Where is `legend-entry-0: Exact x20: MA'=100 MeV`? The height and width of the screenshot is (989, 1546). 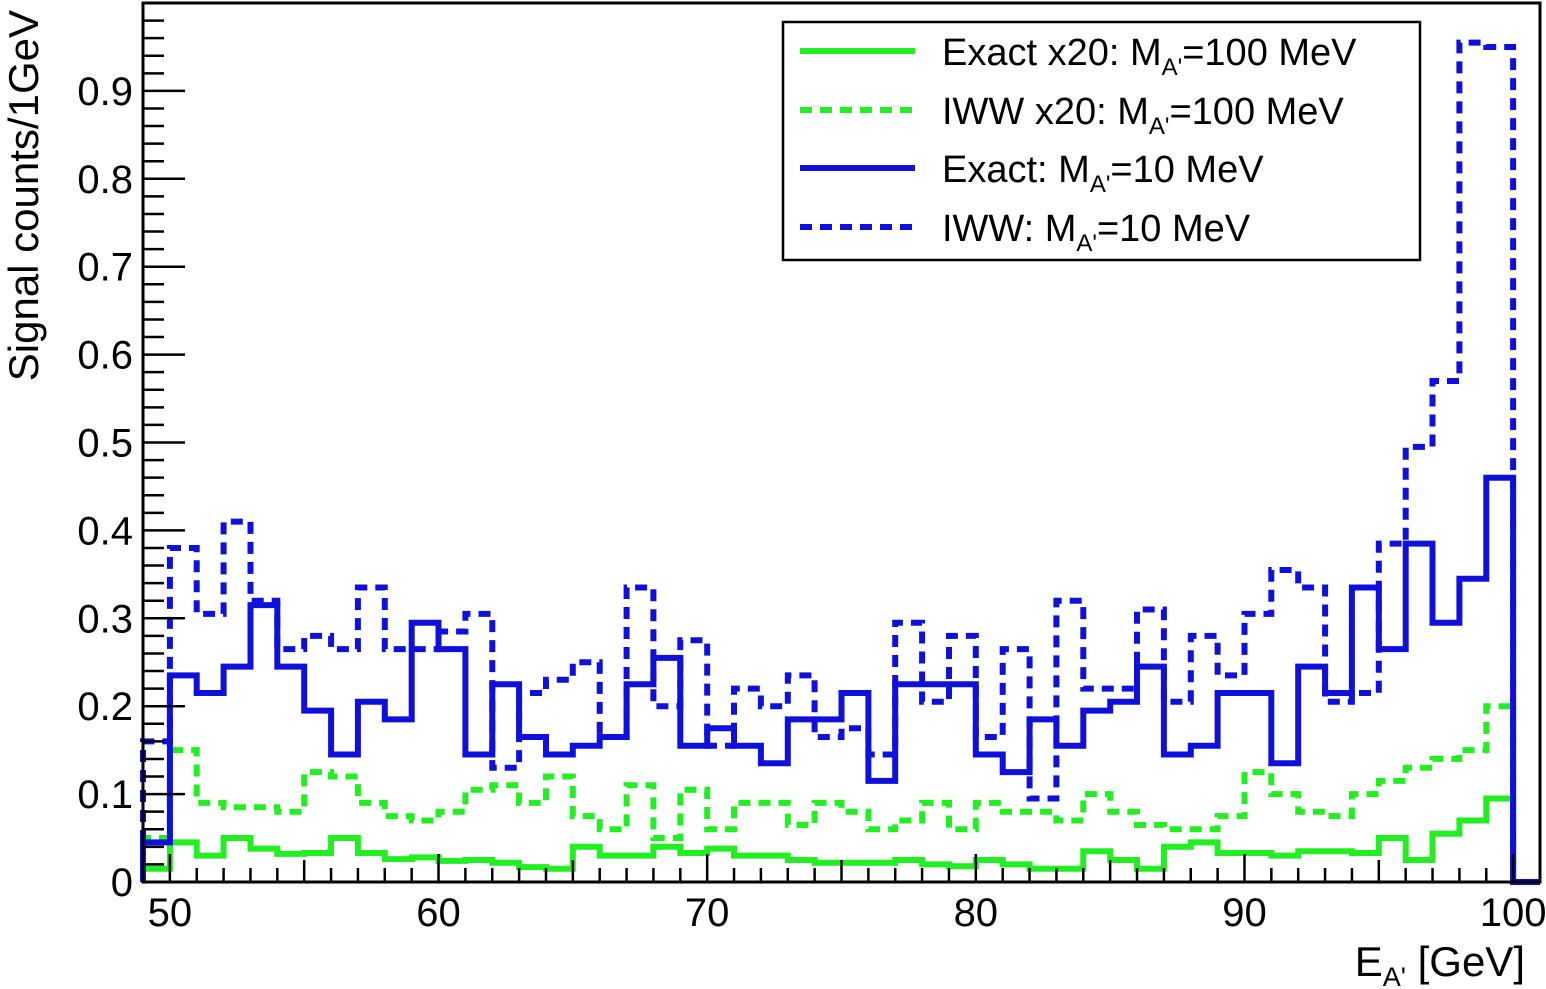 legend-entry-0: Exact x20: MA'=100 MeV is located at coordinates (1149, 56).